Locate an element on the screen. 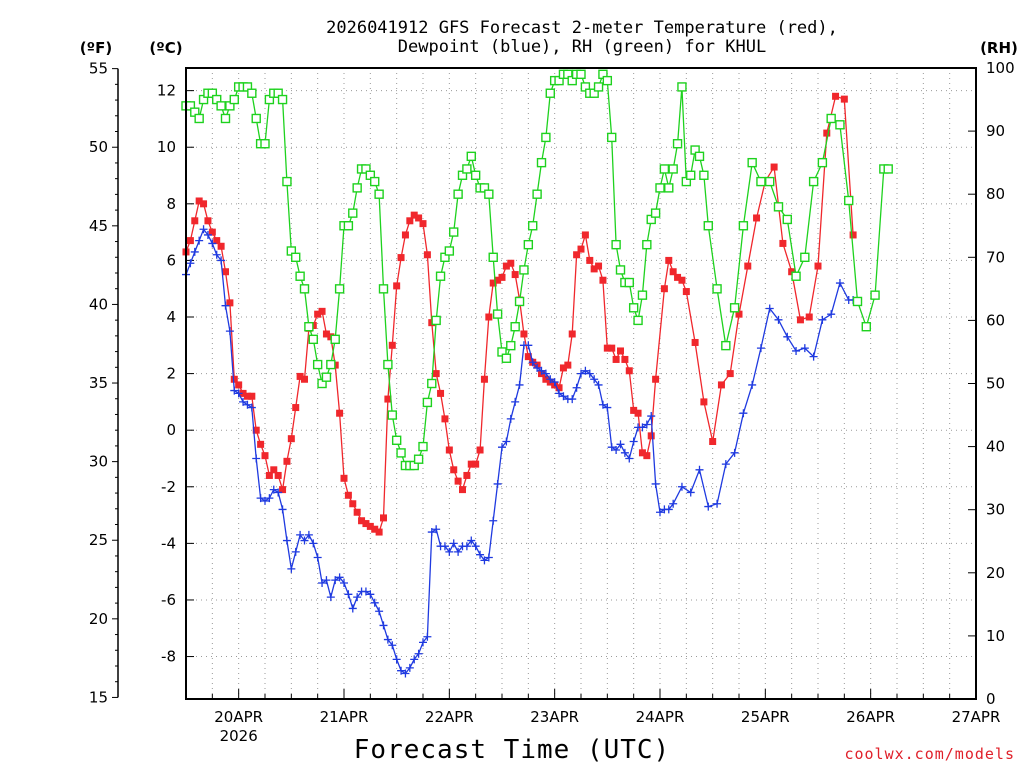  rh-tick-label: 90 is located at coordinates (995, 131).